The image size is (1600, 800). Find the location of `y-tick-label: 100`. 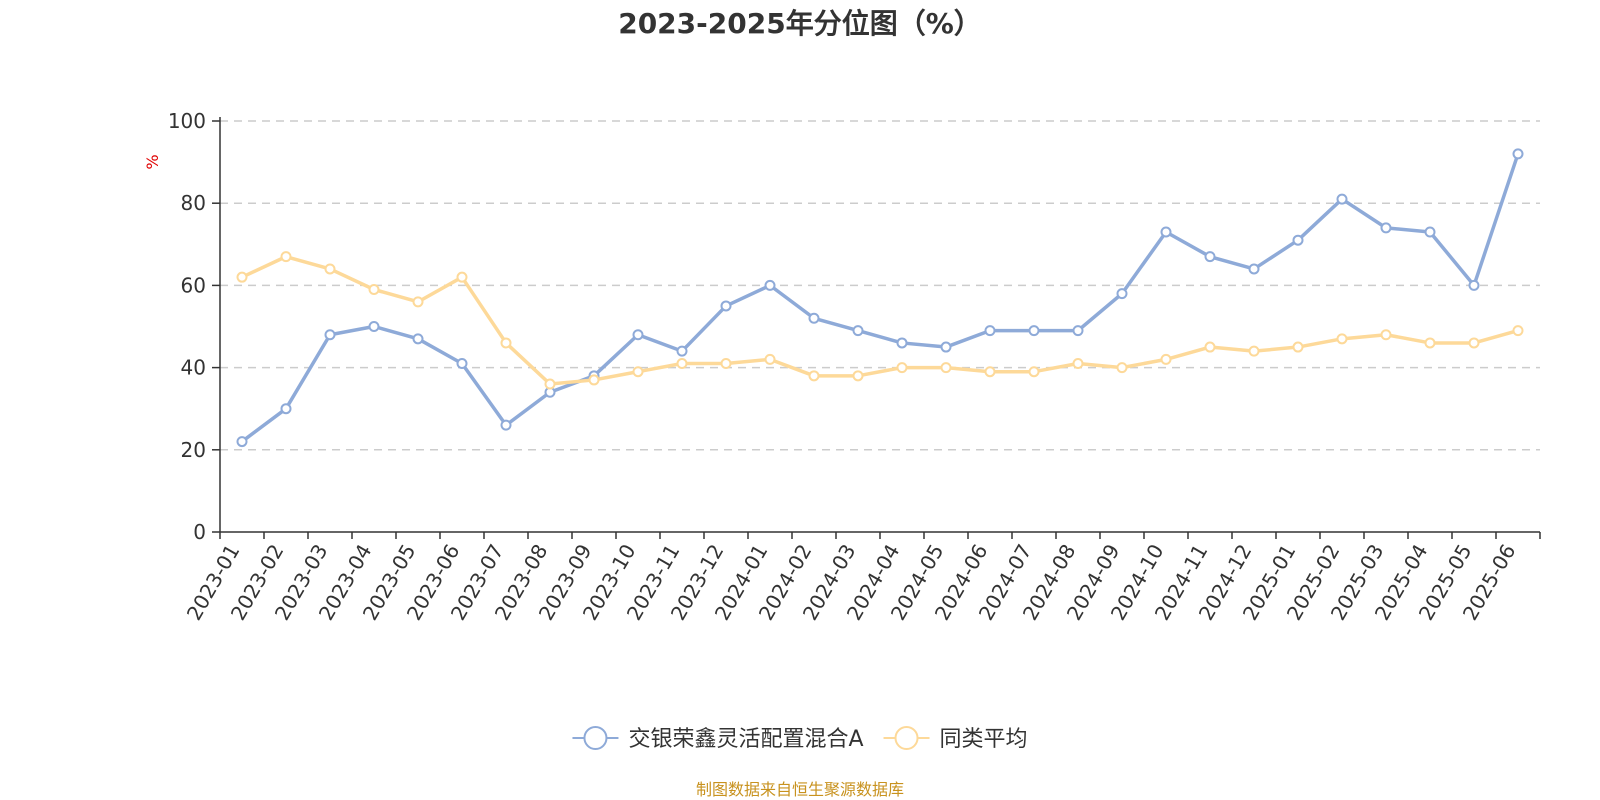

y-tick-label: 100 is located at coordinates (187, 121).